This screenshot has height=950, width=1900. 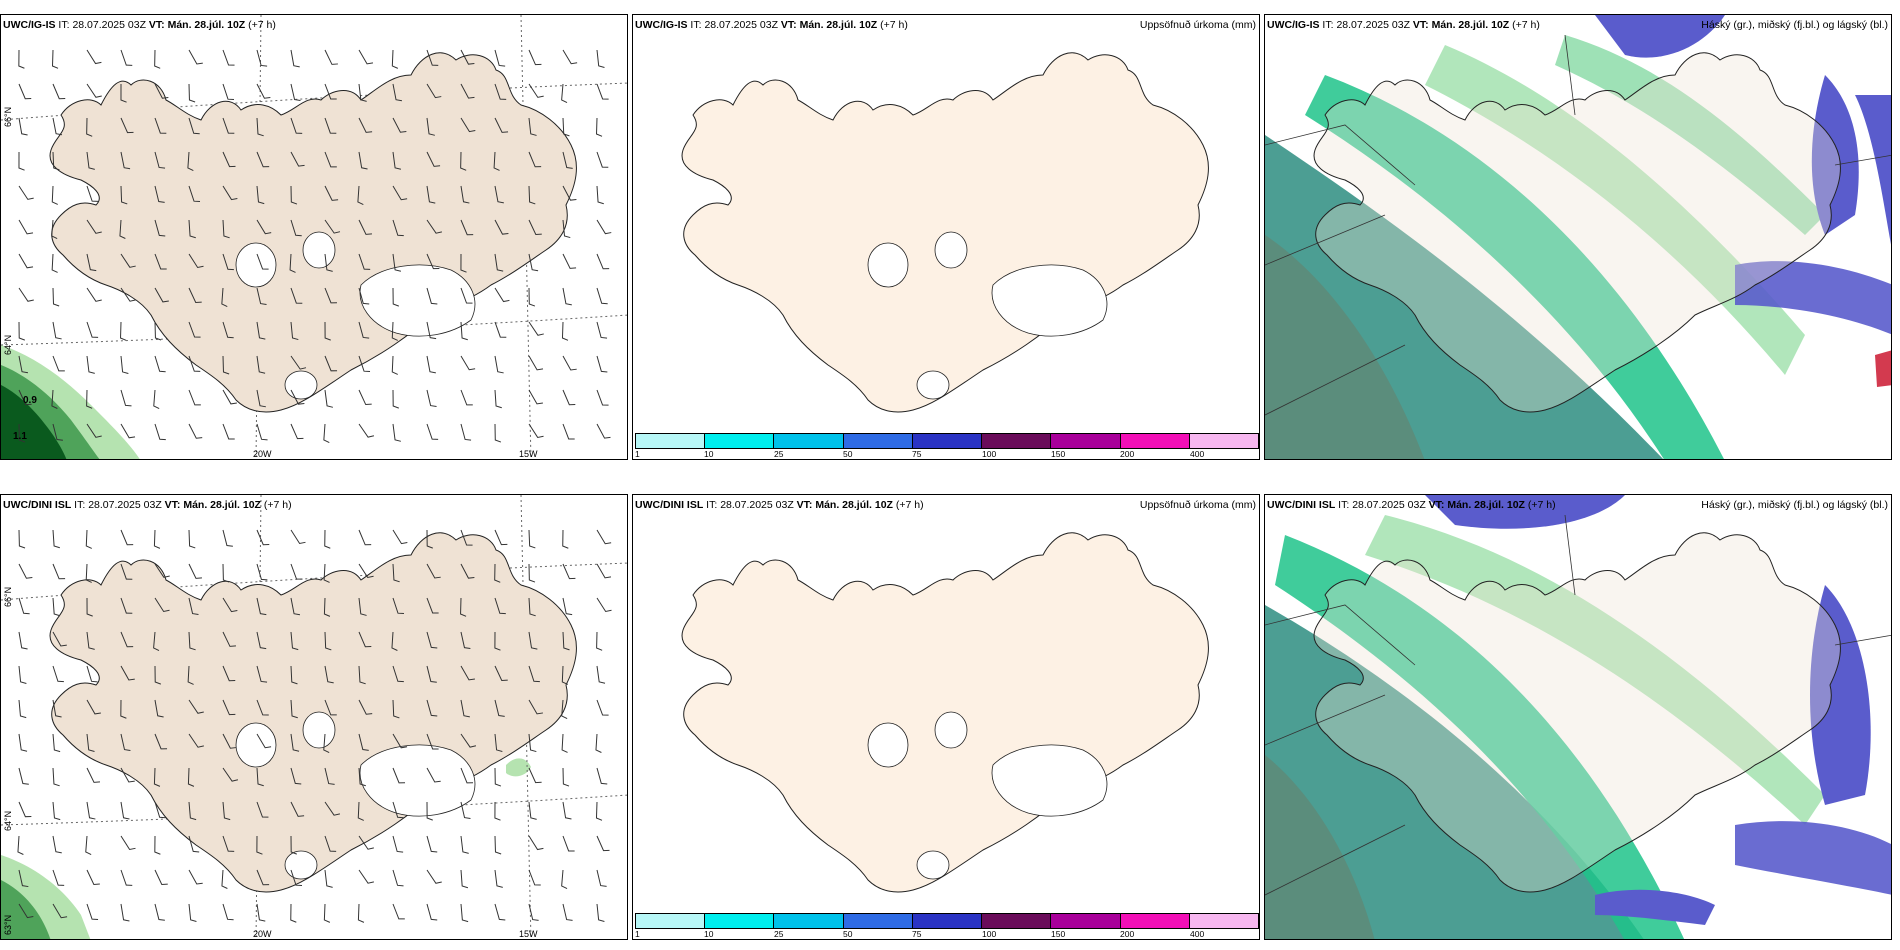 I want to click on tick-label: 10, so click(x=709, y=454).